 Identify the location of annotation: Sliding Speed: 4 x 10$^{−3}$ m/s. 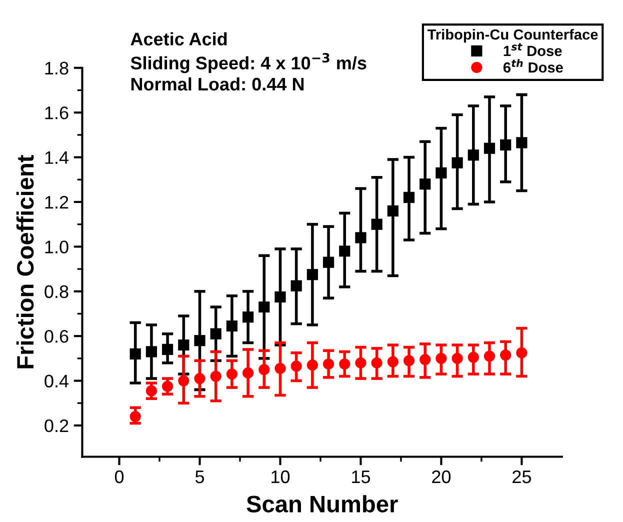
(248, 63).